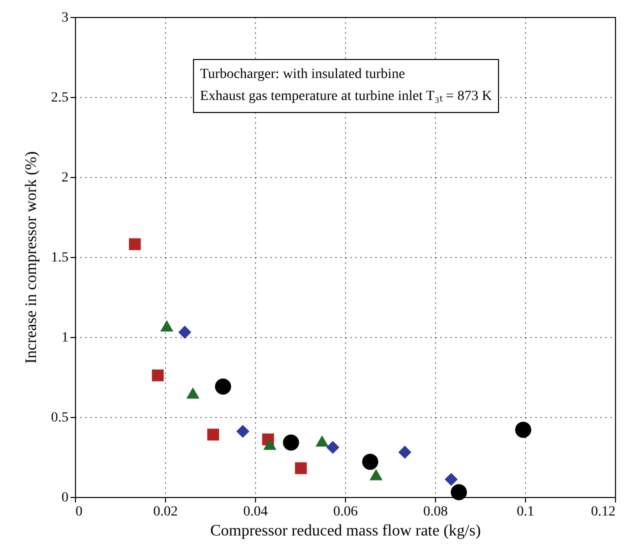  Describe the element at coordinates (59, 98) in the screenshot. I see `y-tick-label: 2.5` at that location.